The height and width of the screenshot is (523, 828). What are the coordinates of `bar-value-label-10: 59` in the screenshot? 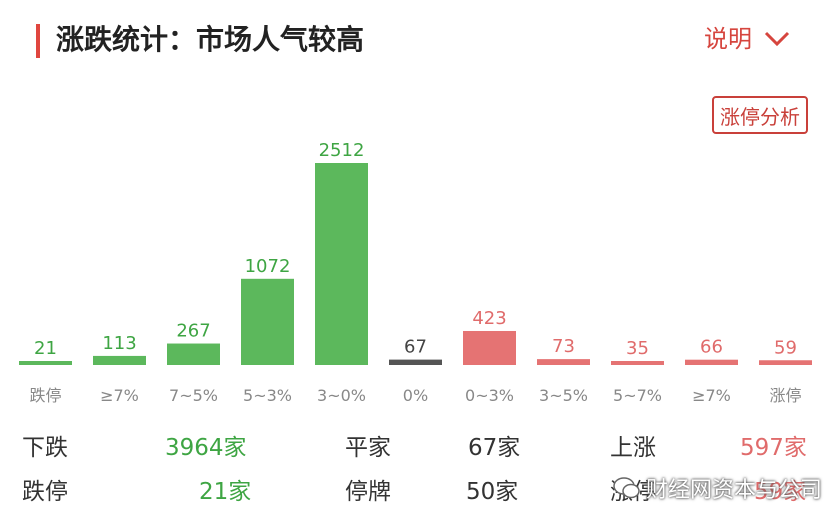 It's located at (785, 347).